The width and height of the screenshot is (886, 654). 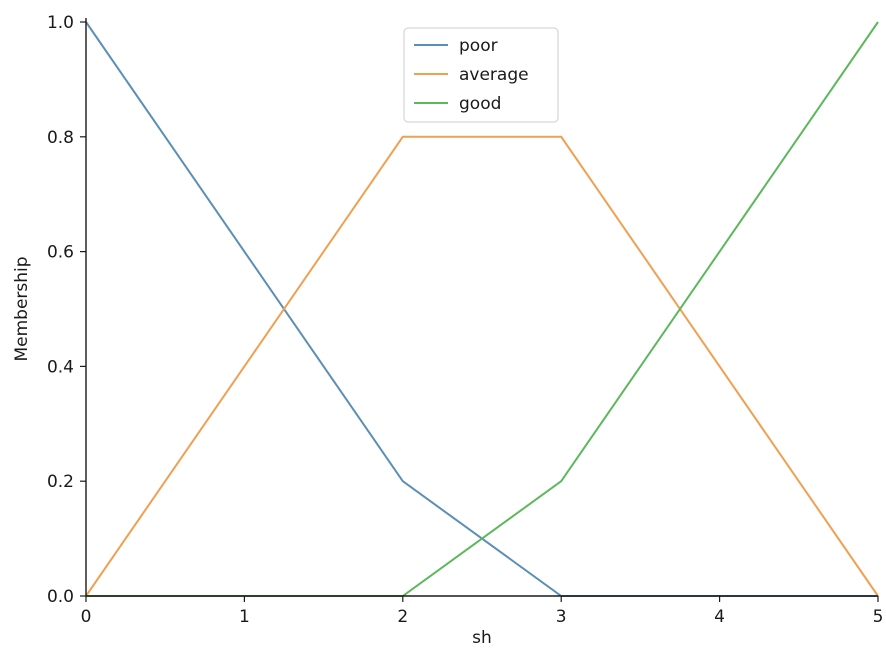 I want to click on legend-box, so click(x=481, y=75).